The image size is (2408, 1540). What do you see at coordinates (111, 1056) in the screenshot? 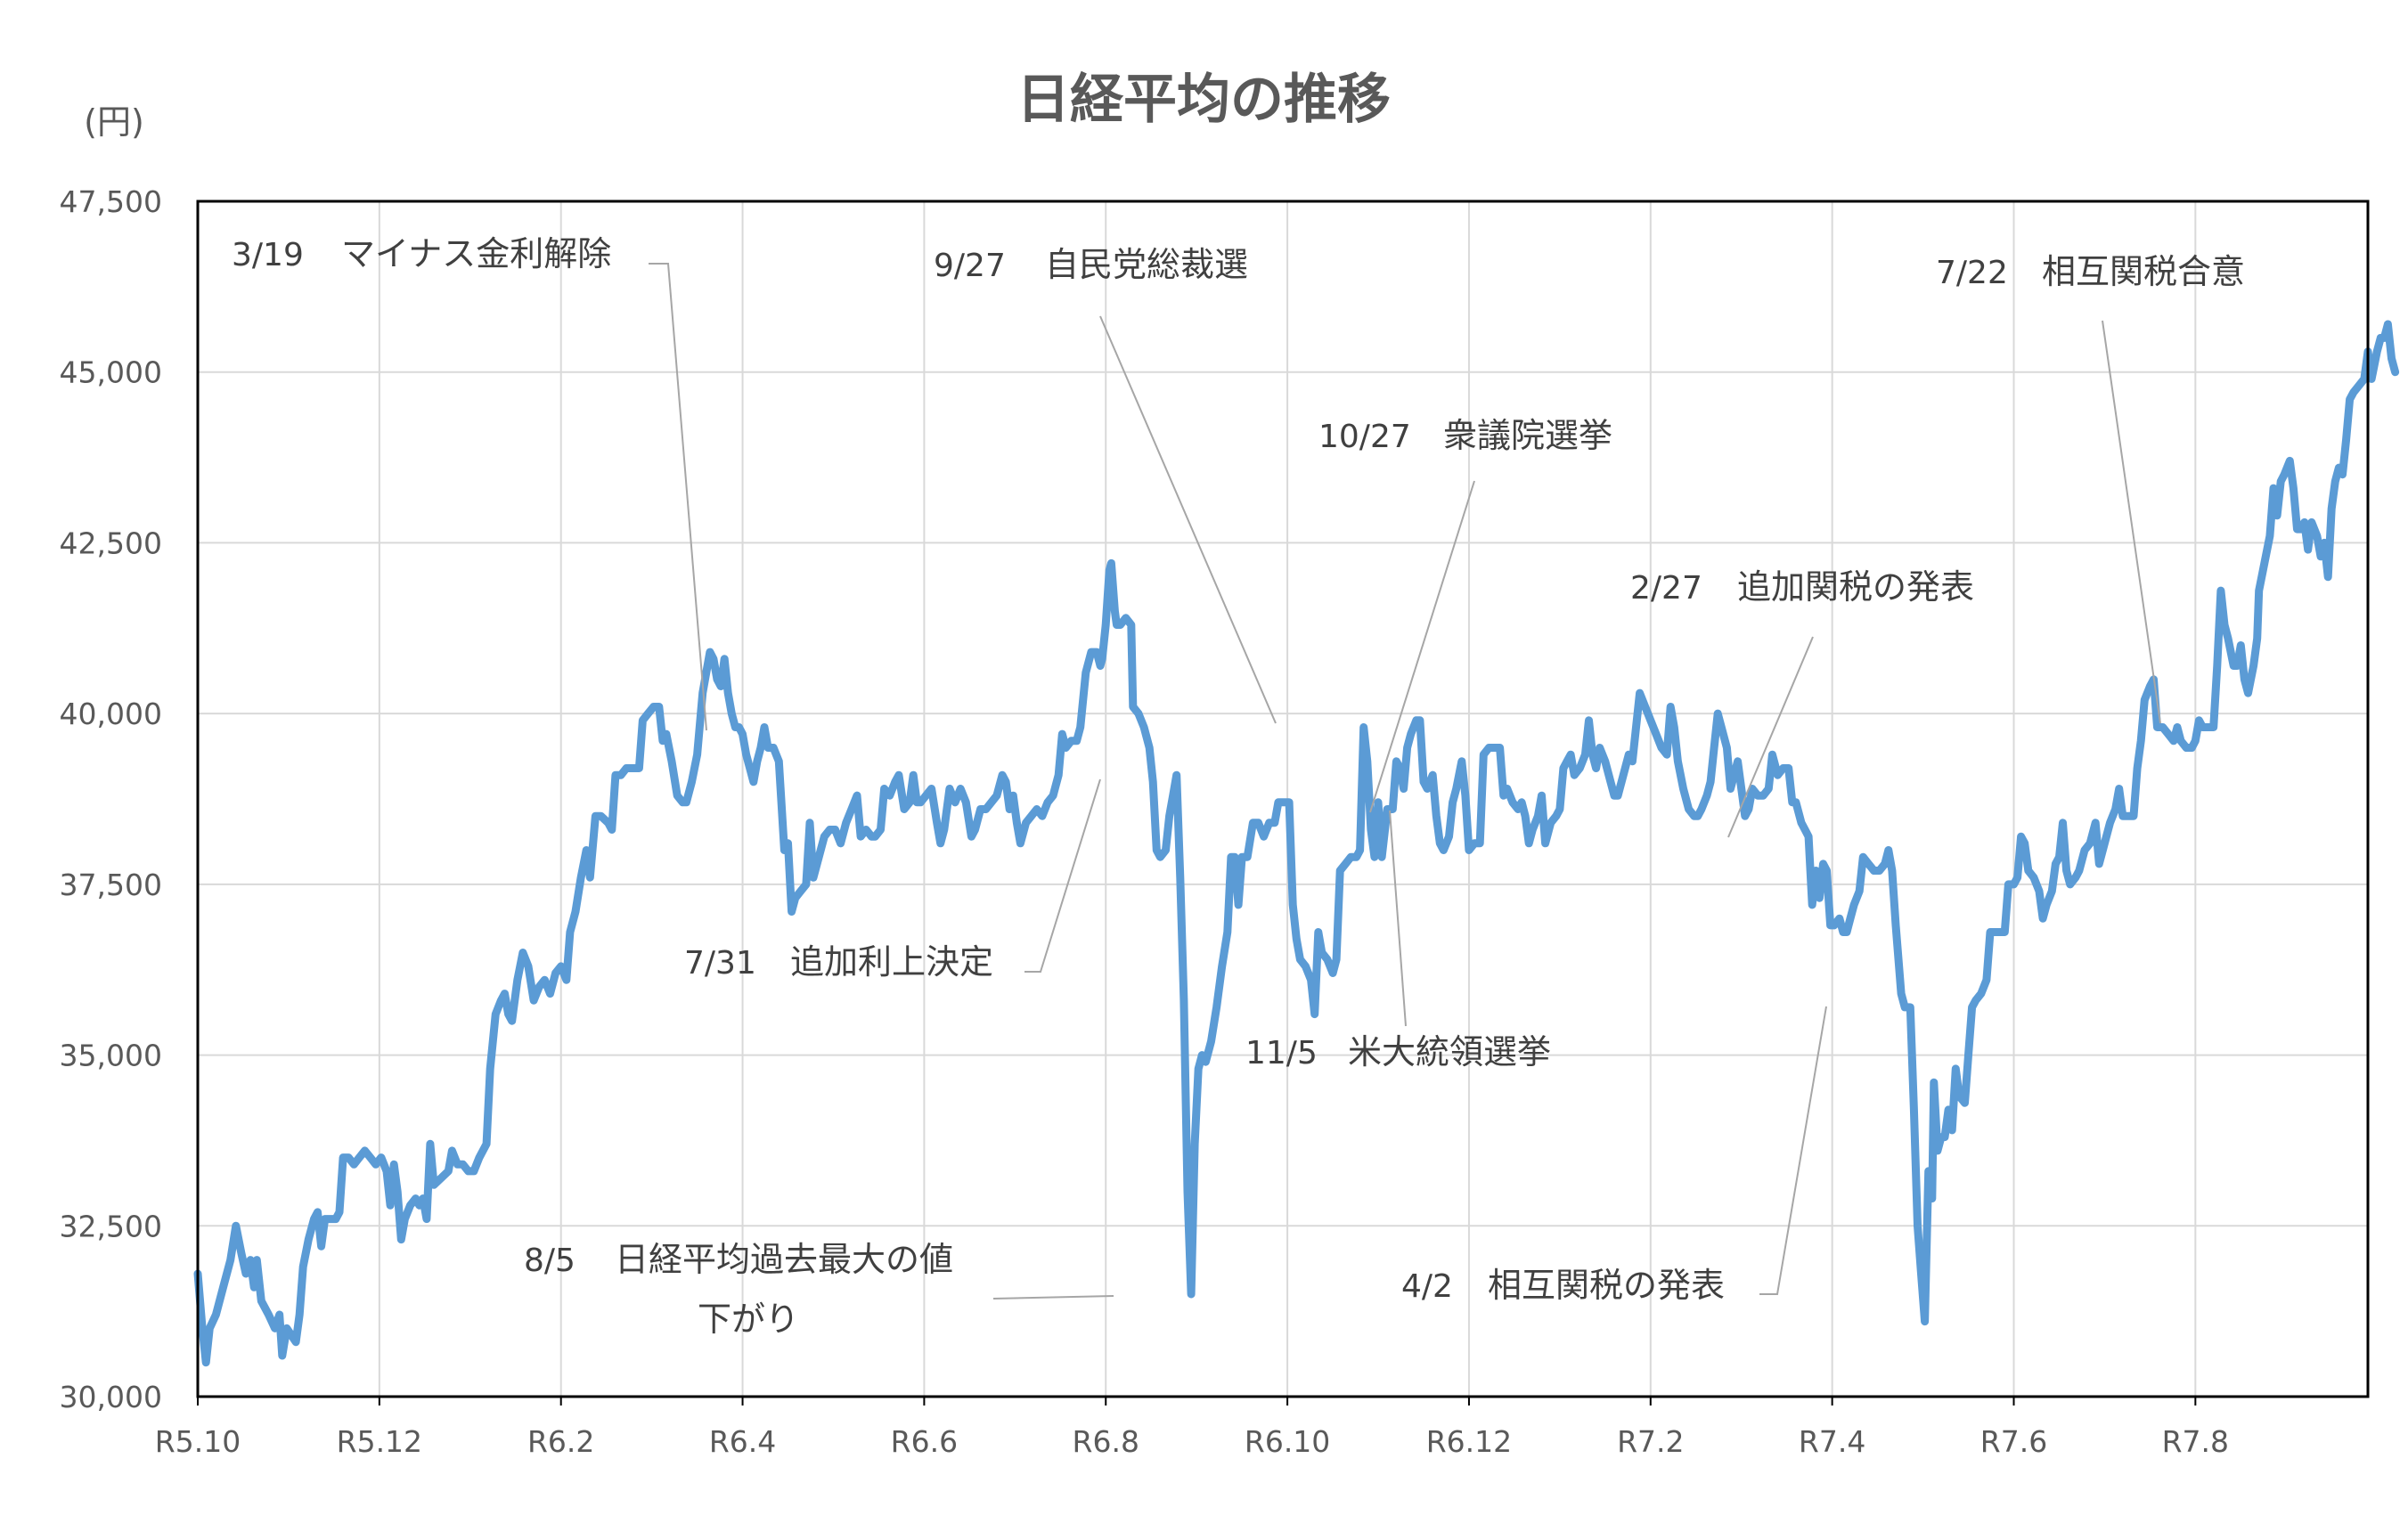
I see `y-tick-label: 35,000` at bounding box center [111, 1056].